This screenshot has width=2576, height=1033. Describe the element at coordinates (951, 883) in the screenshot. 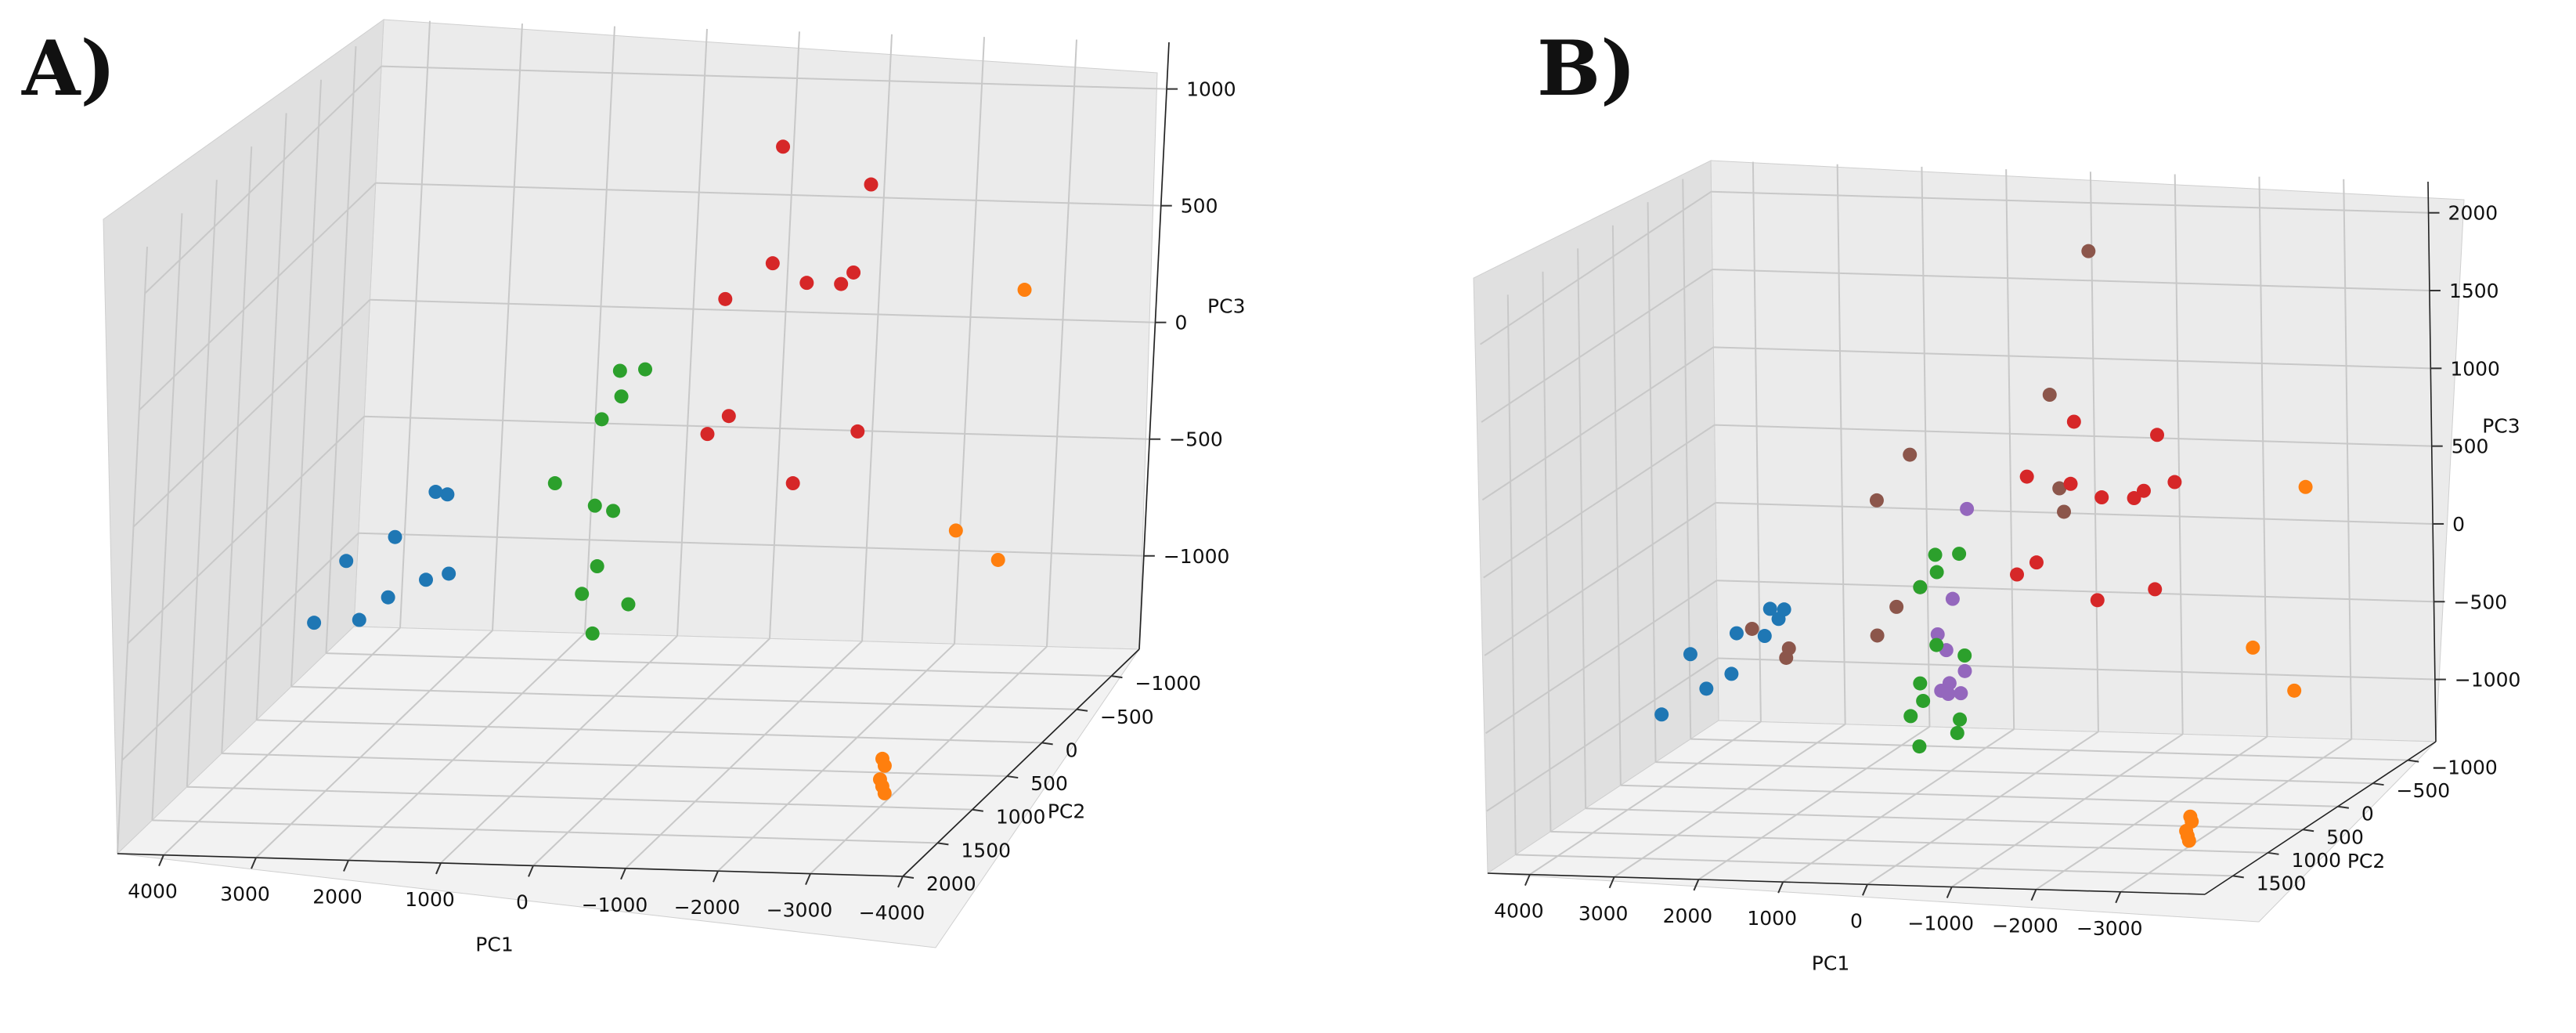

I see `y-tick-label: 2000` at that location.